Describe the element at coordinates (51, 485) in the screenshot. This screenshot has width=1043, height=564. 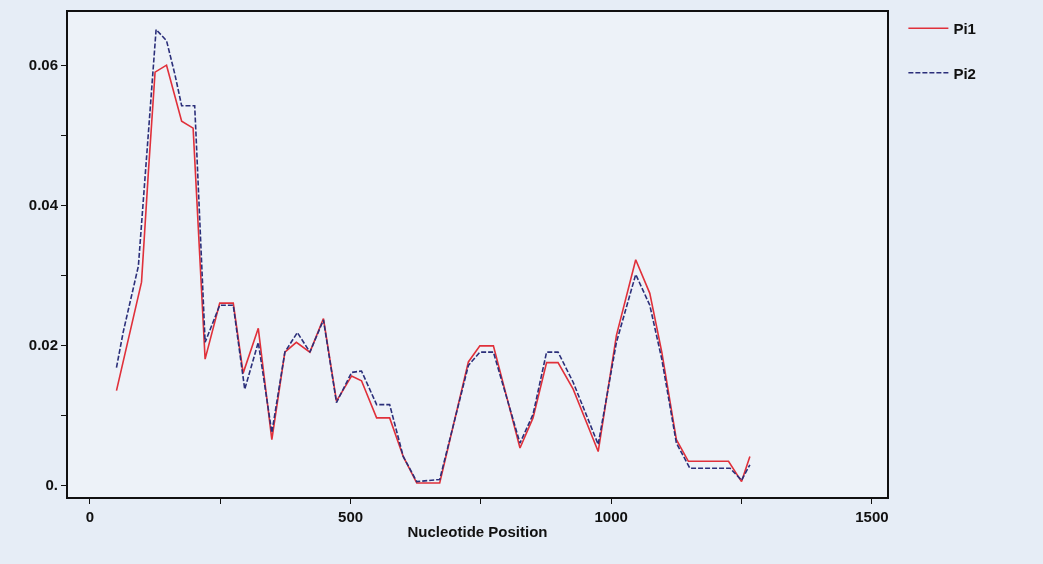
I see `y-tick-label: 0.` at that location.